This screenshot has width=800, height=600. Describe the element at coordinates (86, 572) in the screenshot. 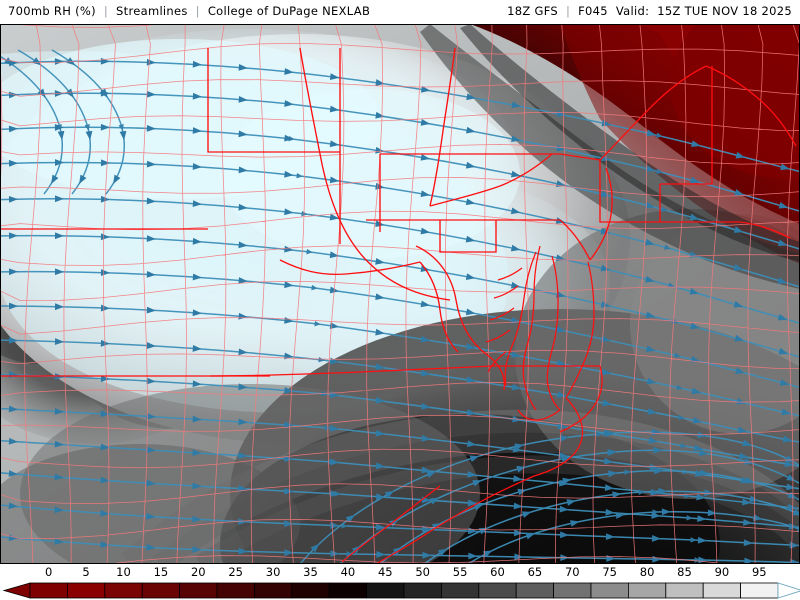

I see `colorbar-tick-label: 5` at that location.